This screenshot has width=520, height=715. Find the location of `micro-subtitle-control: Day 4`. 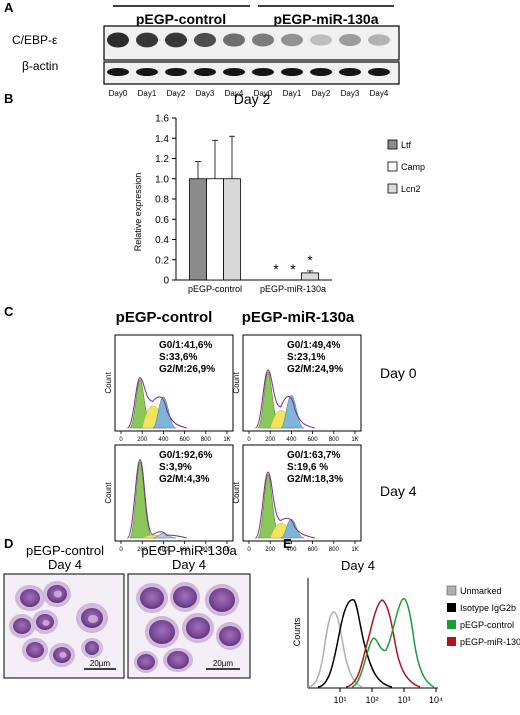

micro-subtitle-control: Day 4 is located at coordinates (65, 564).